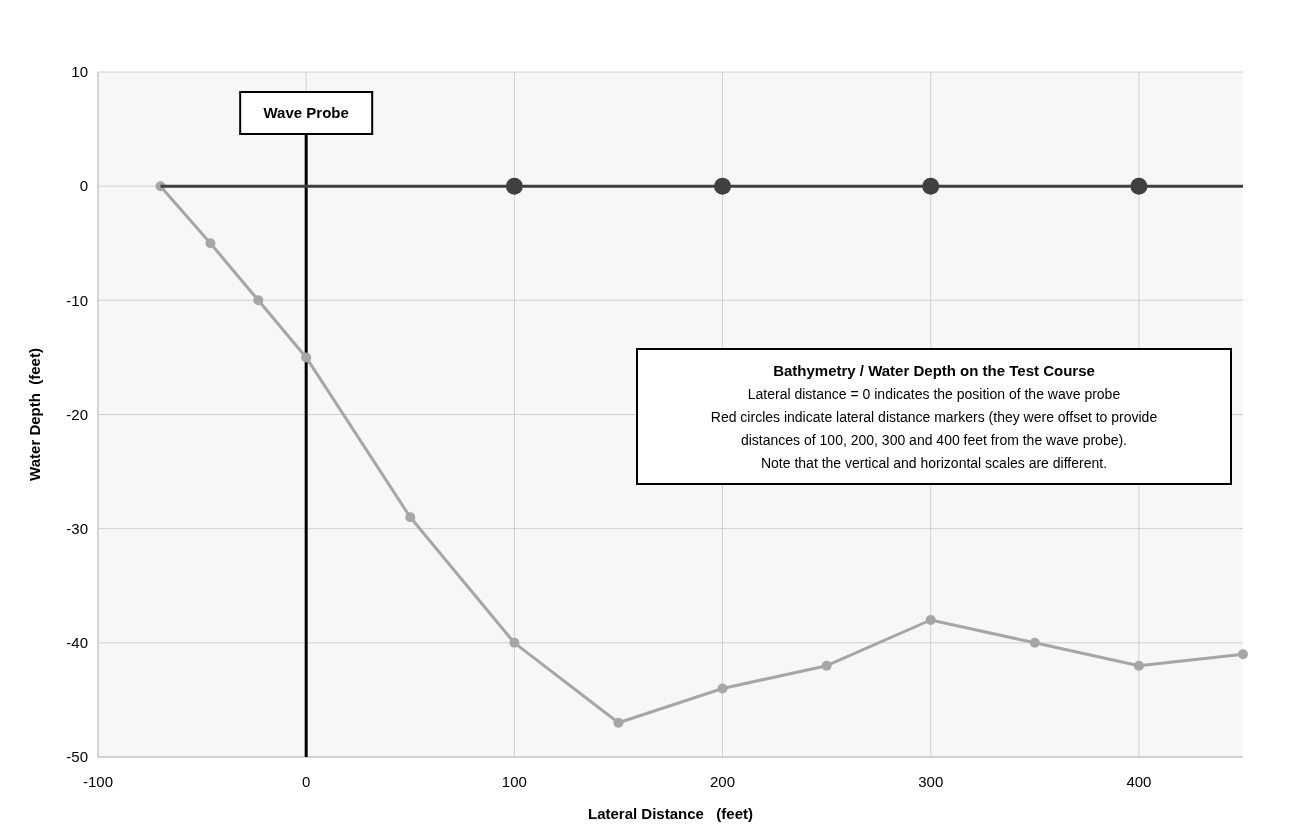  I want to click on annotation: Lateral distance = 0 indicates the position of the wave probe, so click(934, 393).